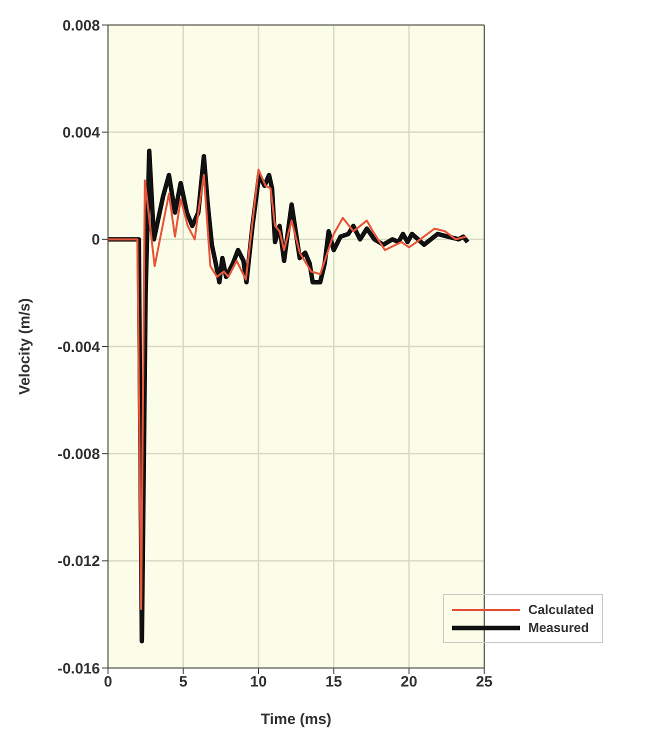 The image size is (661, 747). I want to click on y-tick-label: 0.008, so click(81, 25).